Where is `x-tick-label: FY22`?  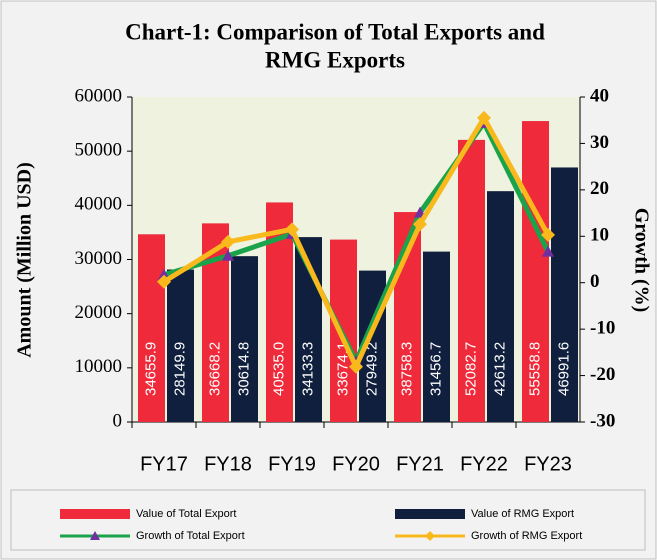 x-tick-label: FY22 is located at coordinates (484, 464).